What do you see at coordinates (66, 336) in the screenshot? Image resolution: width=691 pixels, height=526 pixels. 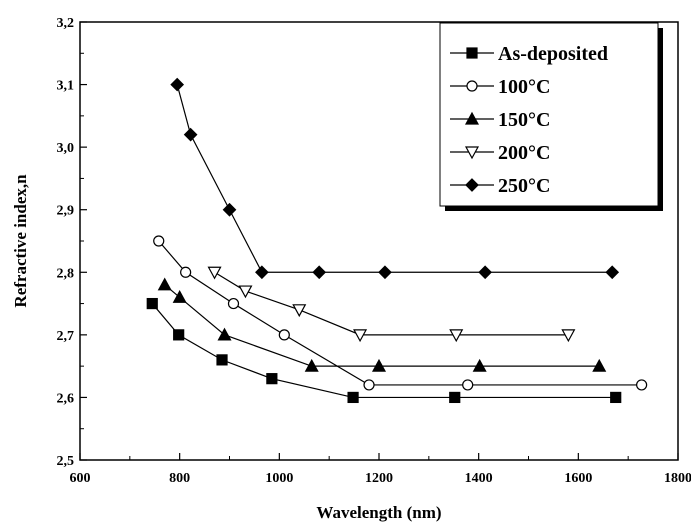 I see `y-tick-label: 2,7` at bounding box center [66, 336].